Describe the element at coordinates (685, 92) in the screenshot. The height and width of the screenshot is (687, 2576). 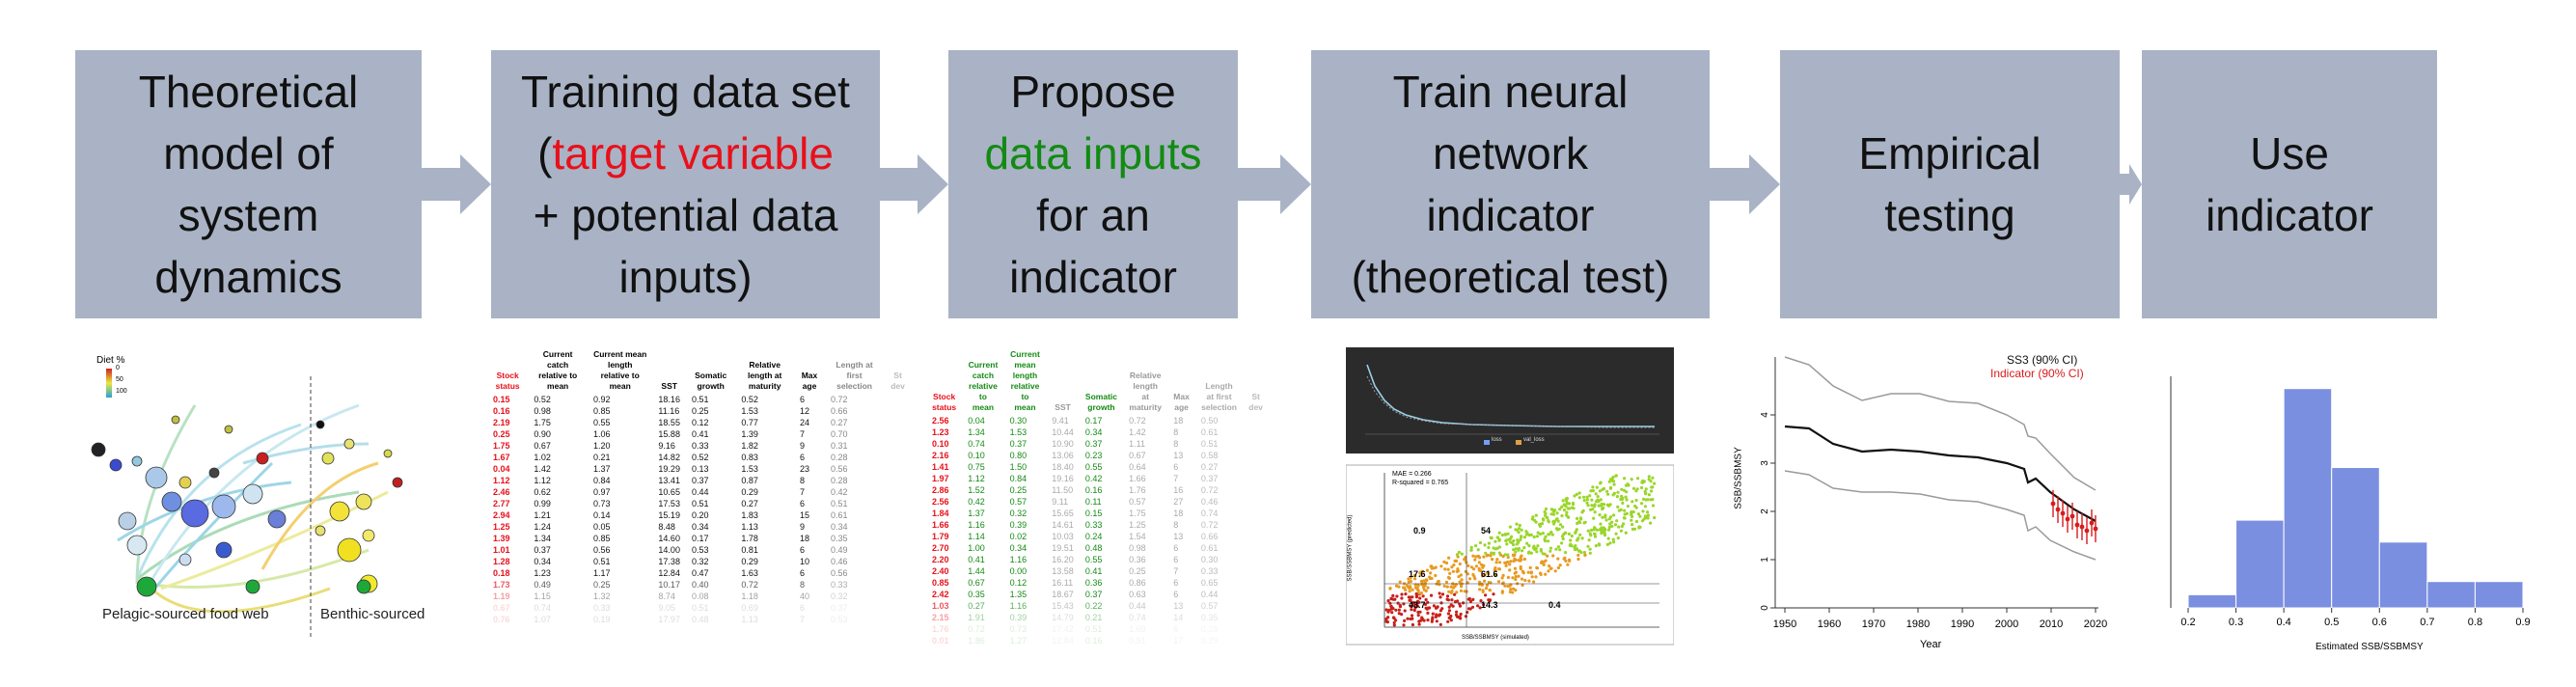
I see `step2-line1: Training data set` at that location.